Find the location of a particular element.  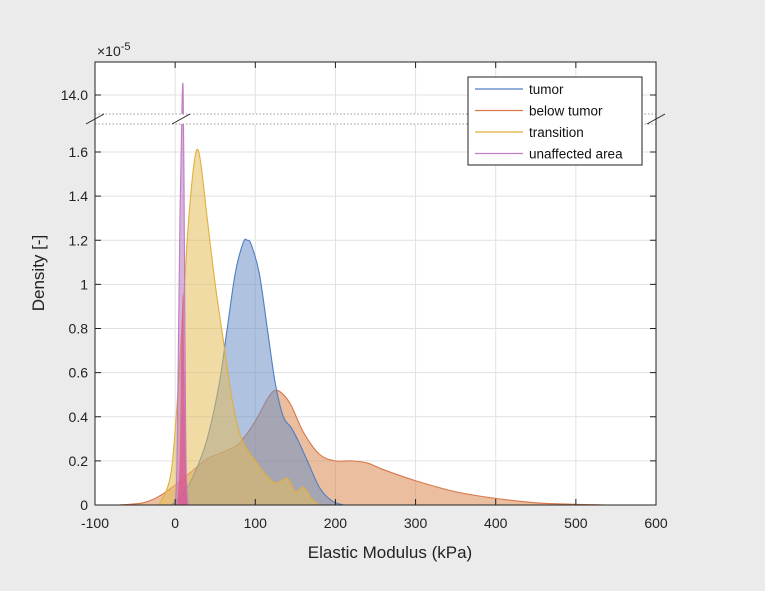

x-tick-label: 0 is located at coordinates (175, 523).